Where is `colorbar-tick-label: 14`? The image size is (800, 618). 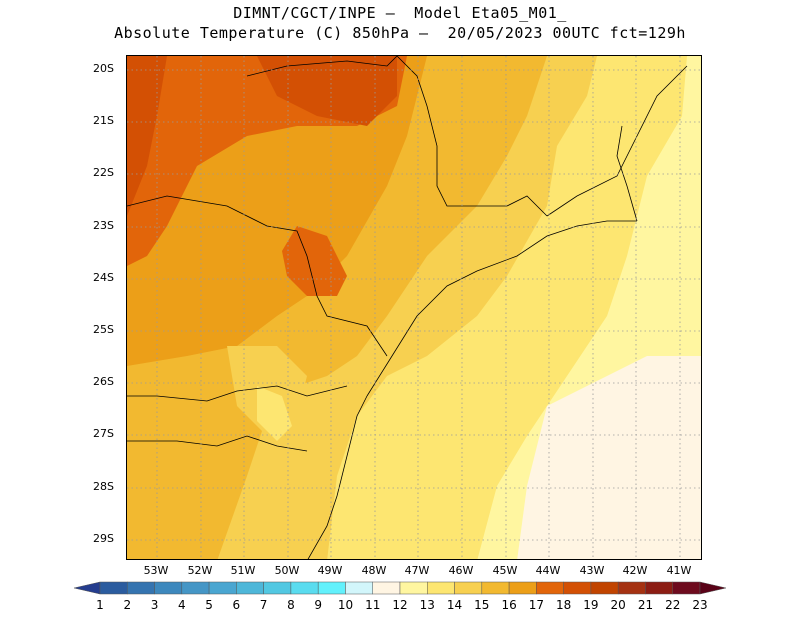
colorbar-tick-label: 14 is located at coordinates (454, 605).